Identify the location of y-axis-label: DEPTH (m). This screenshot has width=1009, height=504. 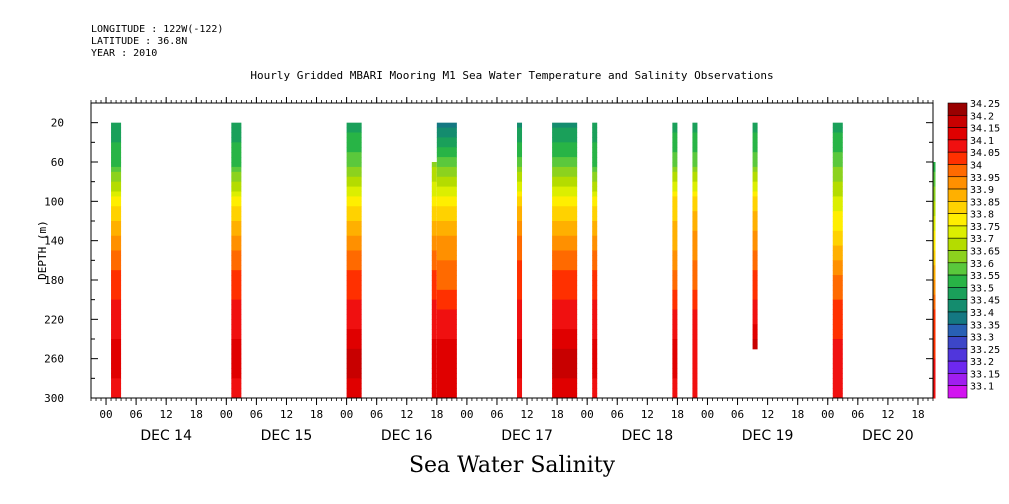
(42, 250).